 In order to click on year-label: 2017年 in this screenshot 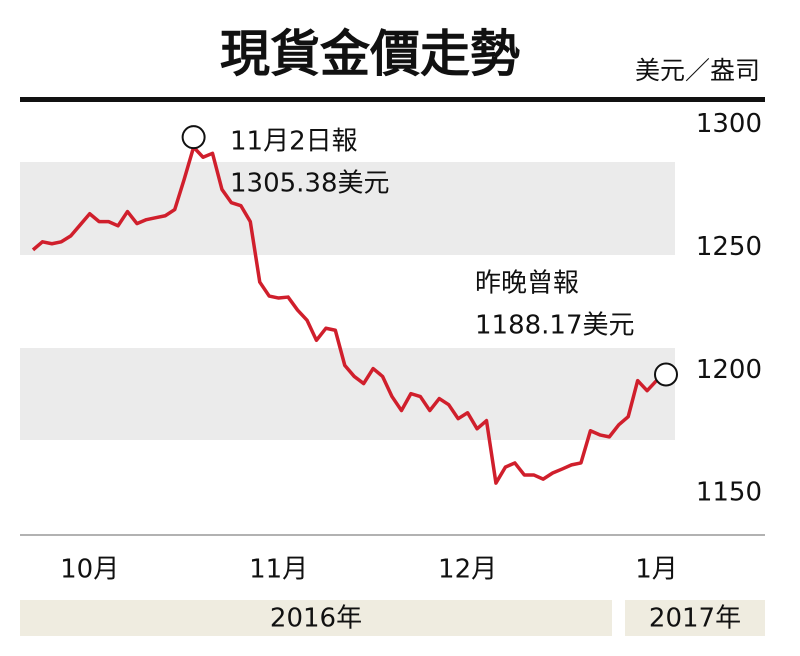, I will do `click(695, 619)`.